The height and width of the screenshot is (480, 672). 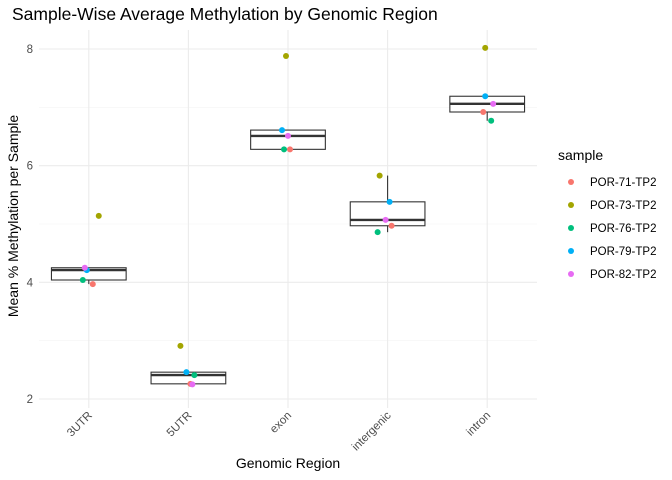 I want to click on y-axis-ticks: 2 4 6 8, so click(x=30, y=225).